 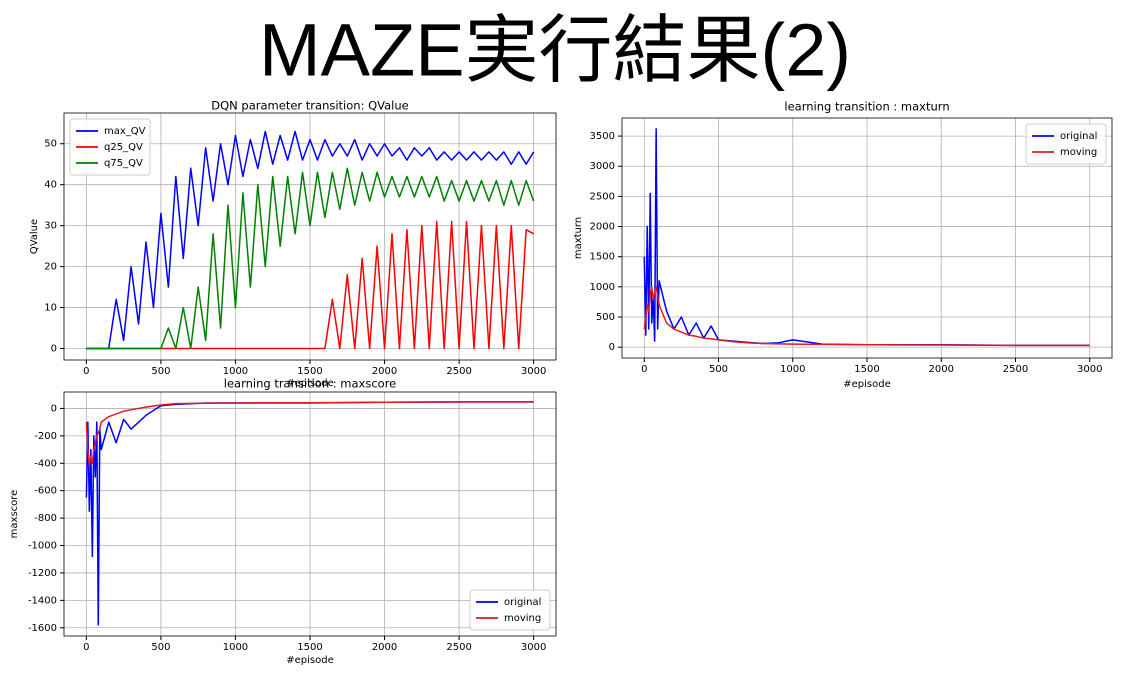 I want to click on y-tick-label: -200, so click(x=45, y=436).